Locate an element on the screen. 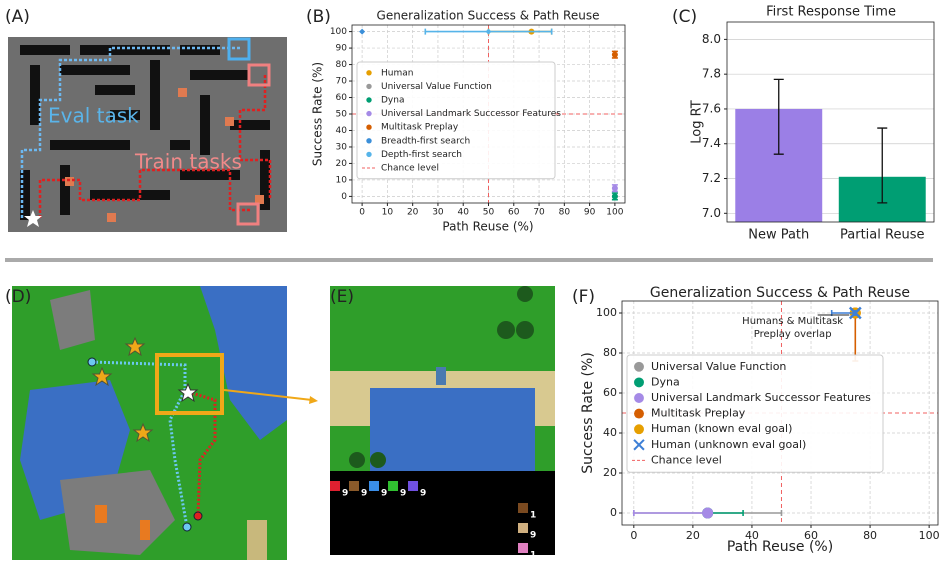 The image size is (939, 561). legend-label: Dyna is located at coordinates (665, 381).